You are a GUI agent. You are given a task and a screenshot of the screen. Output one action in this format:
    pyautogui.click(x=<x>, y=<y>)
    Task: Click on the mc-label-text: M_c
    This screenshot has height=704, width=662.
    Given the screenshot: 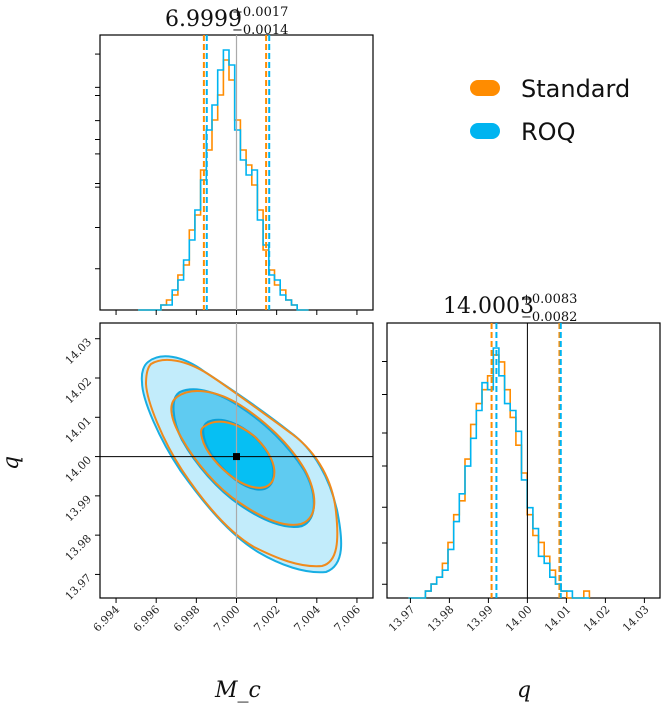 What is the action you would take?
    pyautogui.click(x=237, y=690)
    